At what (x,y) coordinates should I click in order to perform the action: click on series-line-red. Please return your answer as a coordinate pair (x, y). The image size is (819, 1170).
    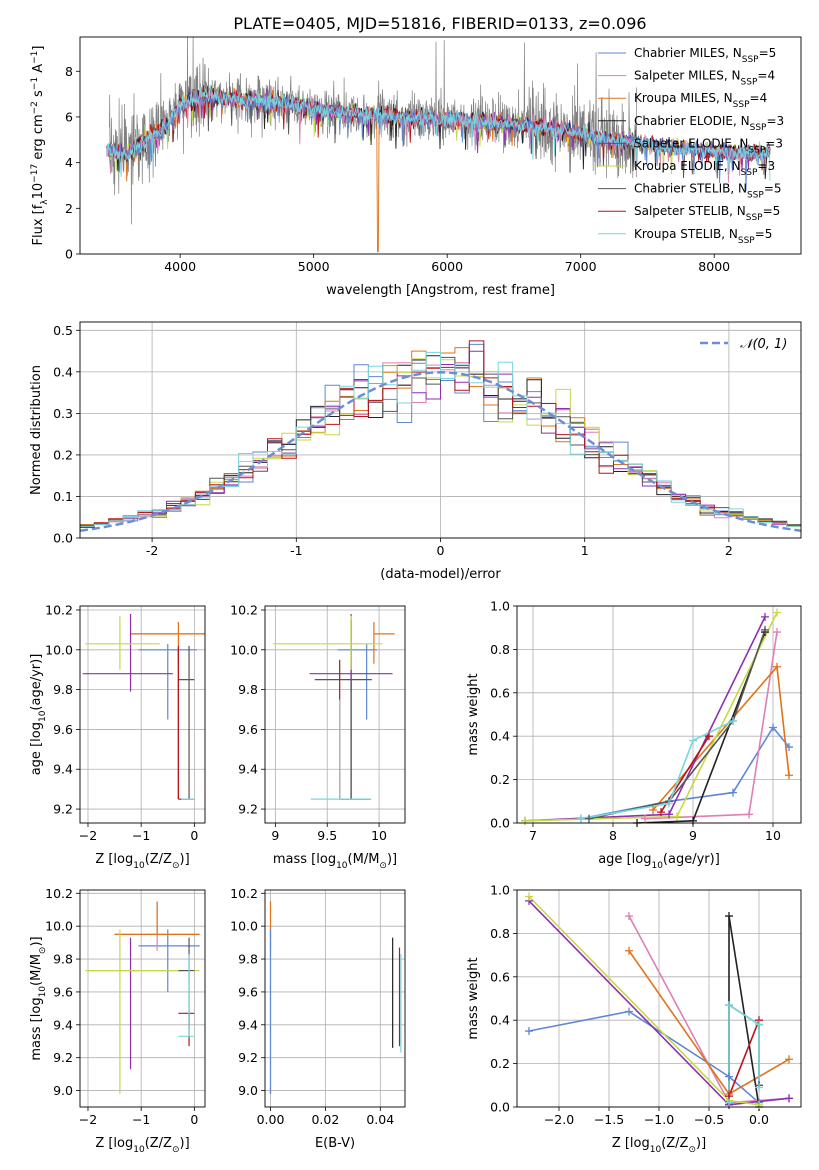
    Looking at the image, I should click on (744, 1058).